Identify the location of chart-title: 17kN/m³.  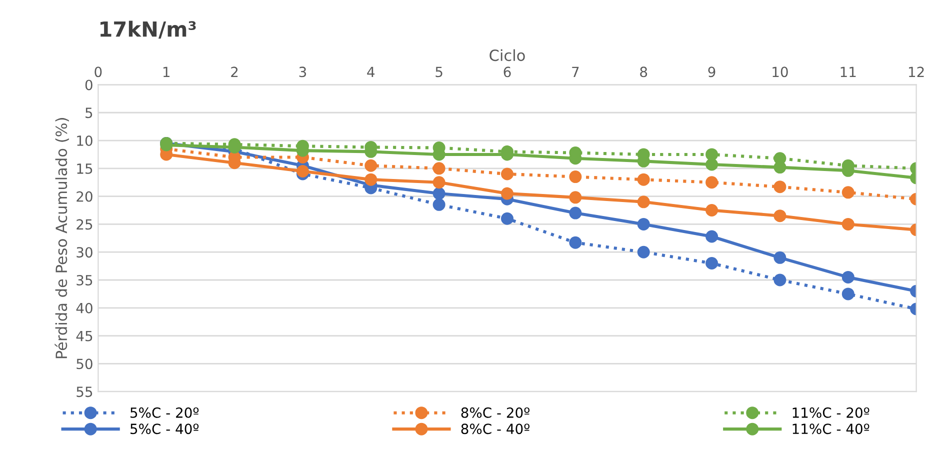
(148, 29).